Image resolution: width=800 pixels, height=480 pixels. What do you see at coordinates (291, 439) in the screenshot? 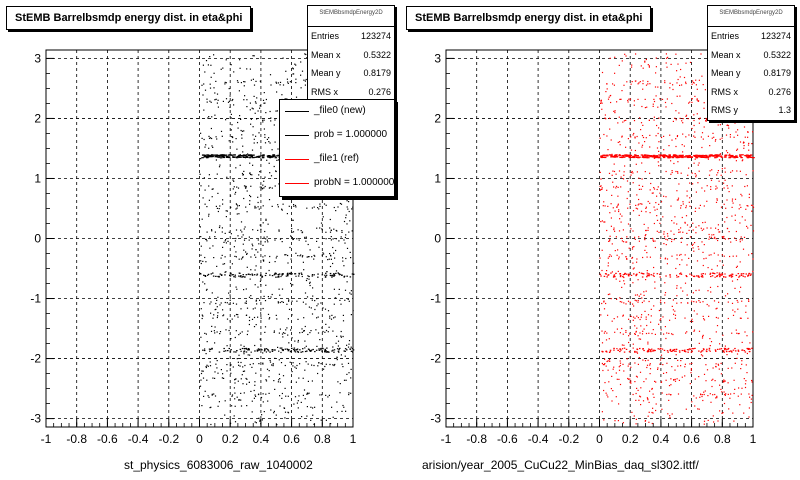
I see `x-tick-label: 0.6` at bounding box center [291, 439].